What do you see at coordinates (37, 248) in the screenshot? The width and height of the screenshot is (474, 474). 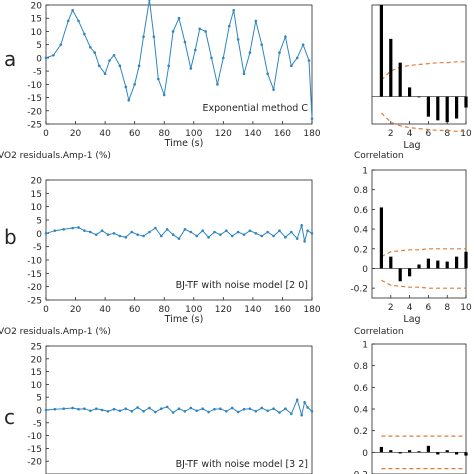 I see `y-tick-label: -5` at bounding box center [37, 248].